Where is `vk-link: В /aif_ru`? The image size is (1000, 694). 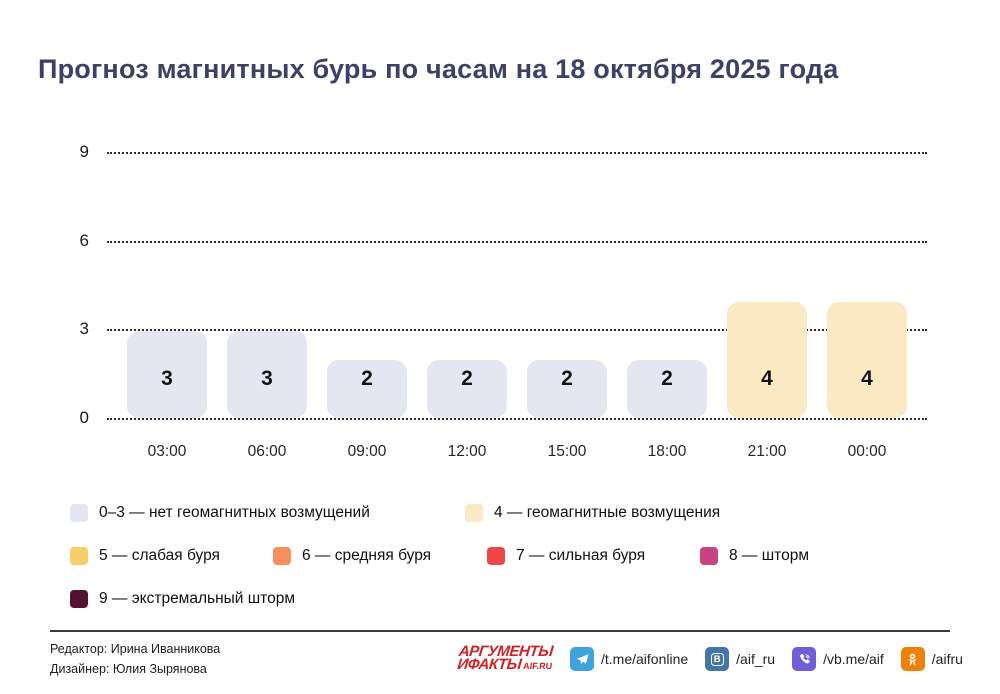 vk-link: В /aif_ru is located at coordinates (740, 659).